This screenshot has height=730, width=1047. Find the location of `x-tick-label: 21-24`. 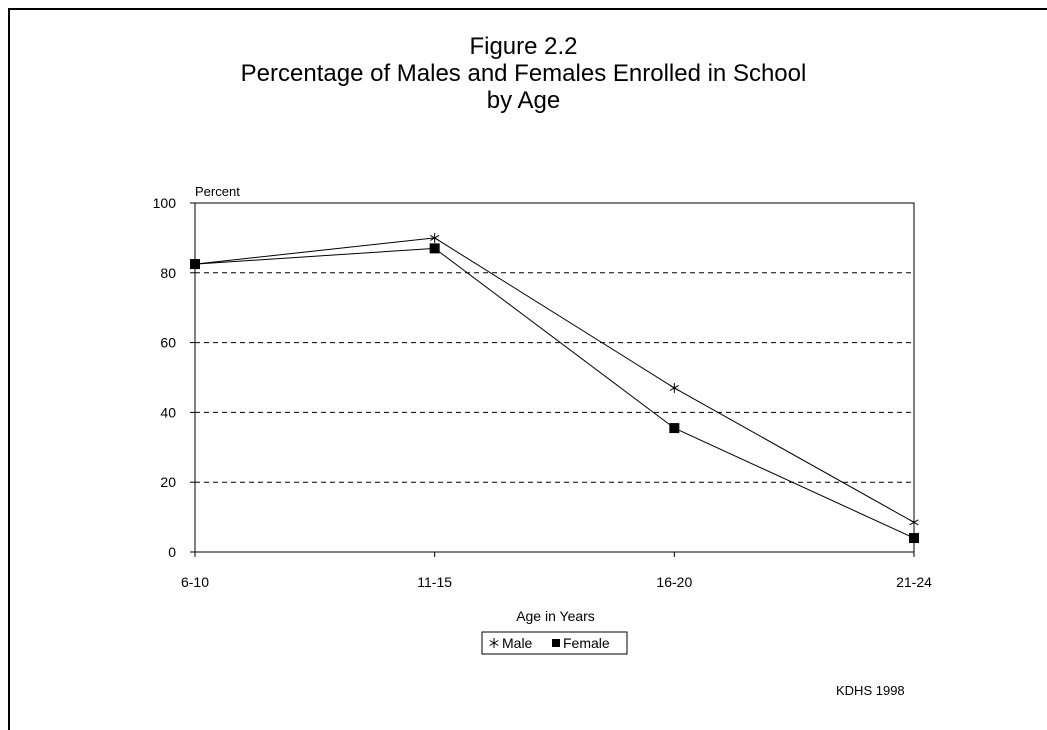

x-tick-label: 21-24 is located at coordinates (914, 582).